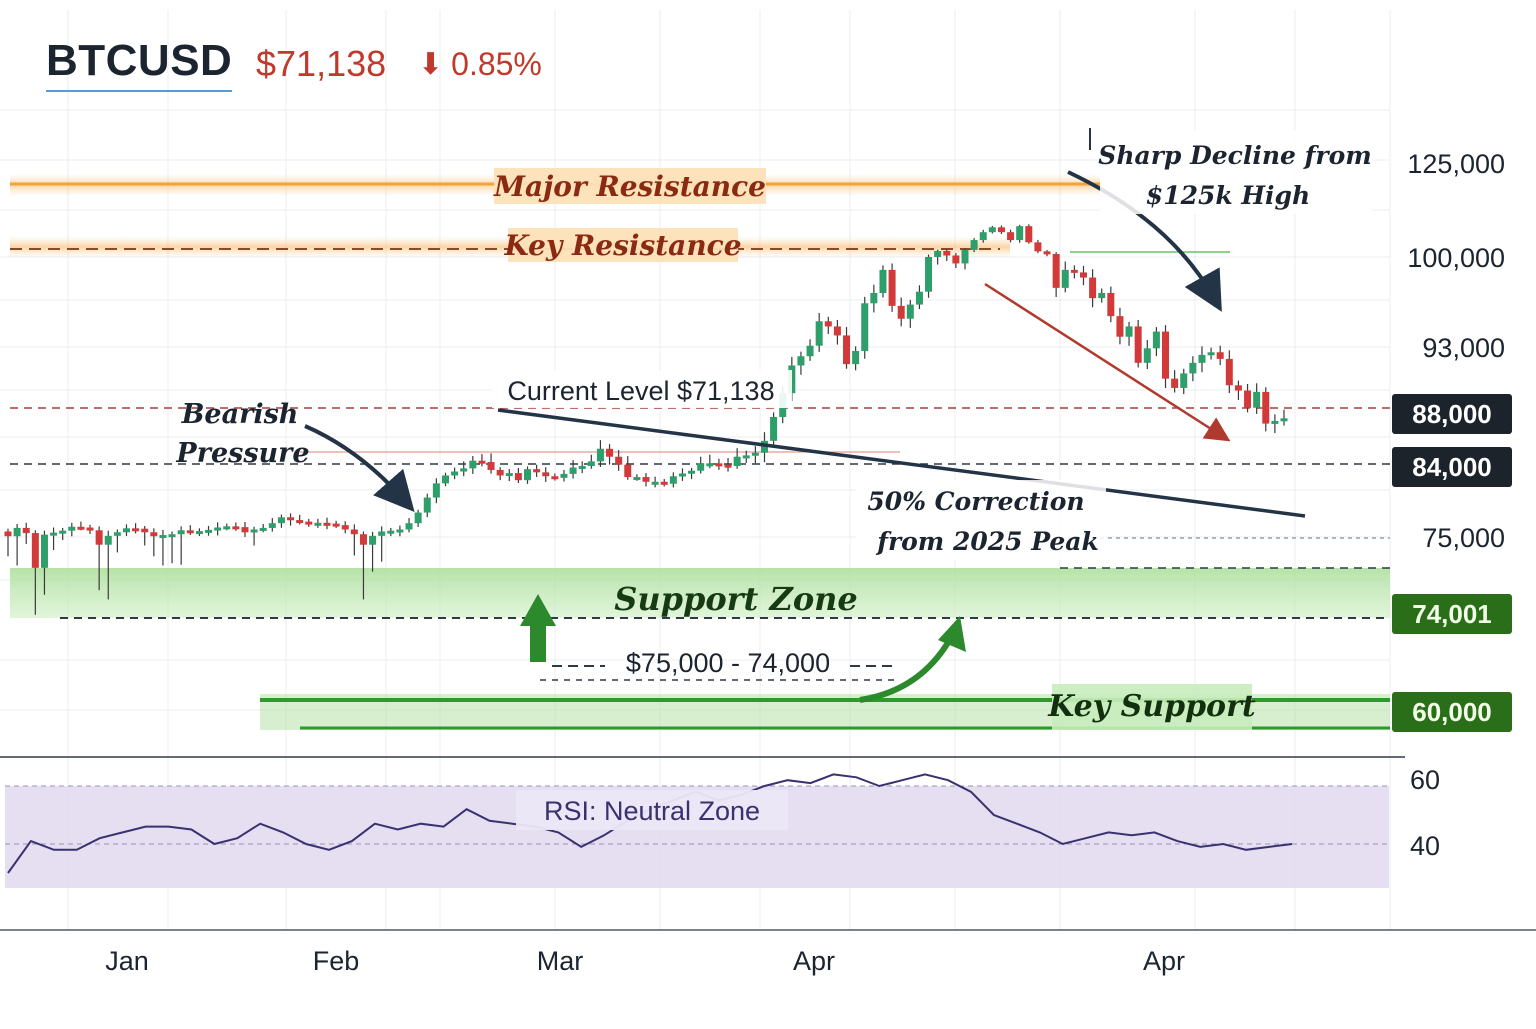  I want to click on sharp-decline-arrow, so click(1144, 241).